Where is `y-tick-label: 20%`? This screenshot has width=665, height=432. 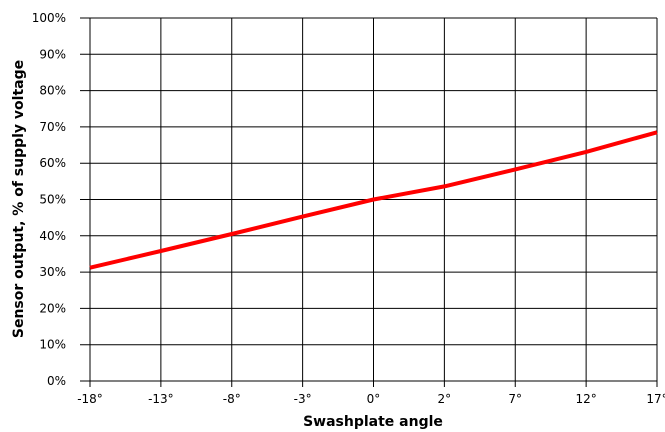 y-tick-label: 20% is located at coordinates (52, 308).